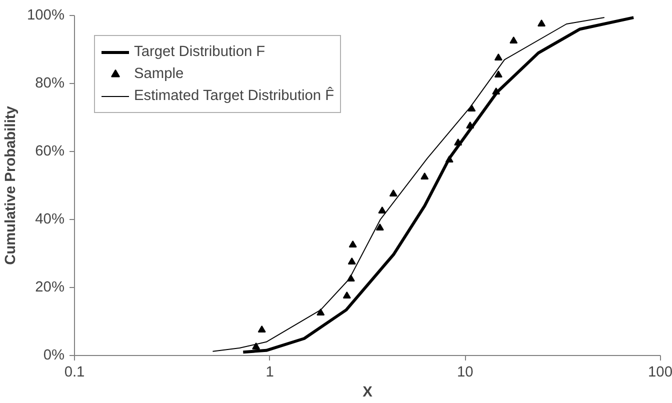  Describe the element at coordinates (465, 372) in the screenshot. I see `x-tick-label: 10` at that location.